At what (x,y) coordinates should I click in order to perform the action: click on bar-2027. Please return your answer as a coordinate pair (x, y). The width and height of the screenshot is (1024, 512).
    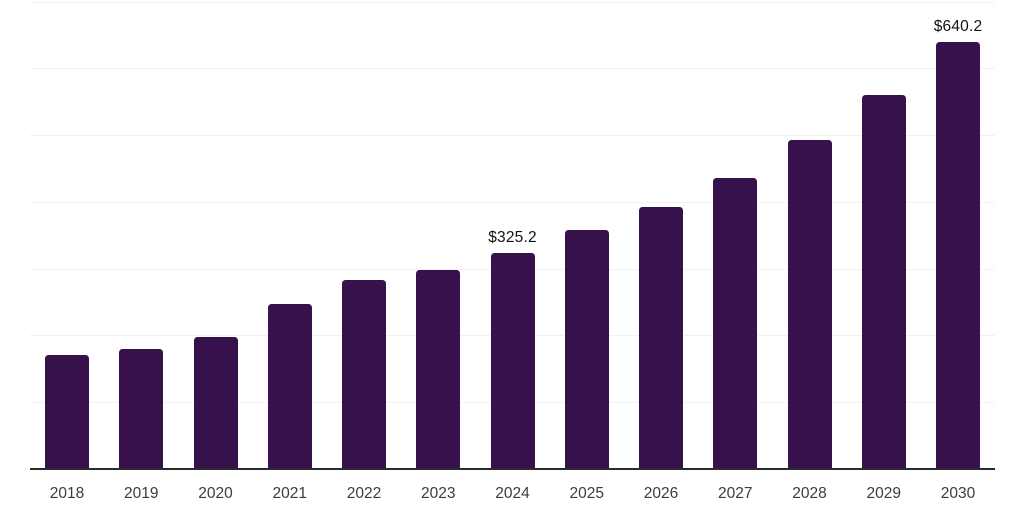
    Looking at the image, I should click on (735, 323).